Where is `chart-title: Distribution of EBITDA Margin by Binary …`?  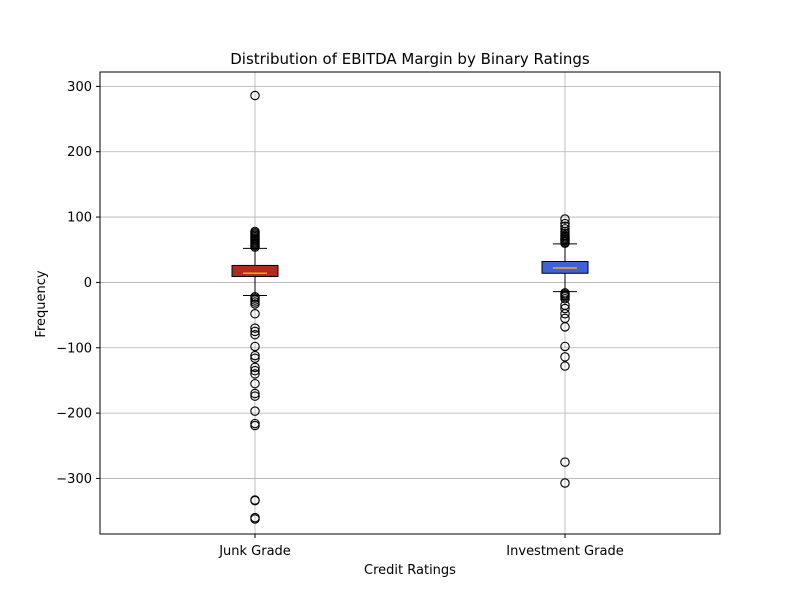
chart-title: Distribution of EBITDA Margin by Binary … is located at coordinates (410, 59).